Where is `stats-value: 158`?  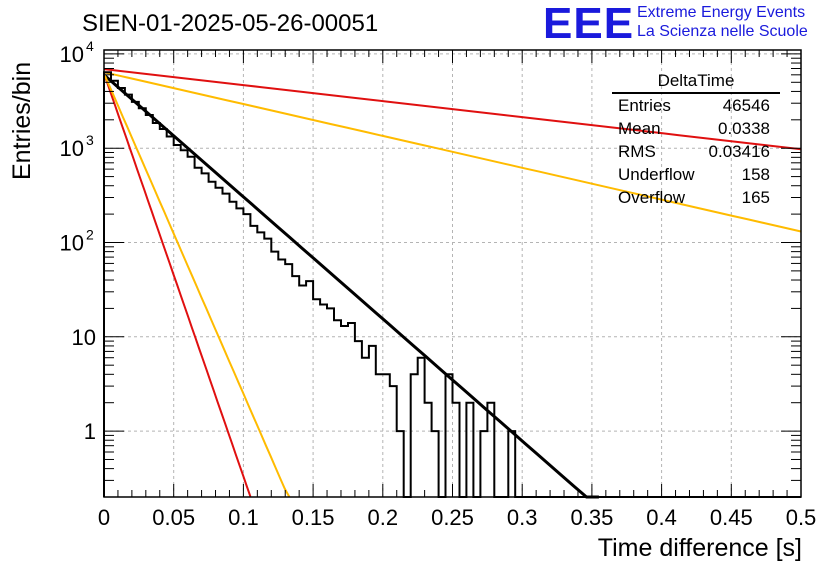
stats-value: 158 is located at coordinates (755, 174).